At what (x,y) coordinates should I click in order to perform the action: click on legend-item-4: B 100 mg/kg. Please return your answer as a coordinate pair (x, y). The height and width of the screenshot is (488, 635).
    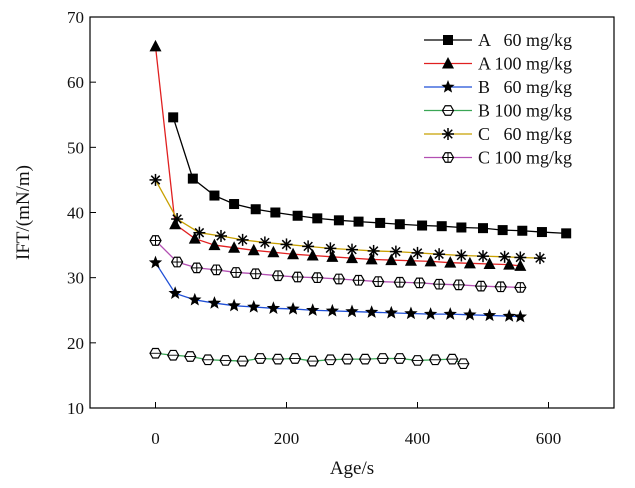
    Looking at the image, I should click on (498, 111).